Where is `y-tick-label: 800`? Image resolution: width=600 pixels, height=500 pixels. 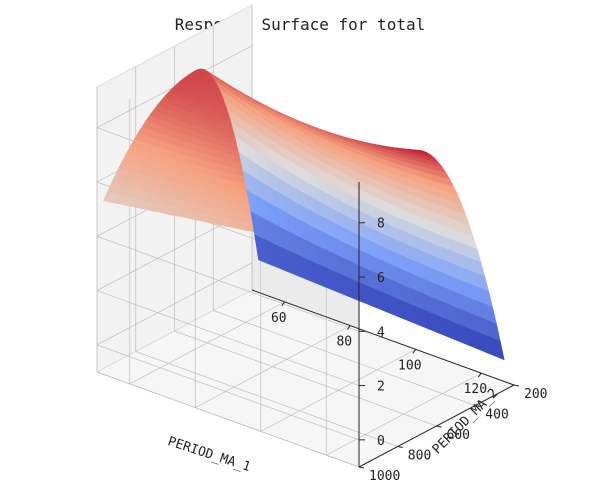
y-tick-label: 800 is located at coordinates (419, 456).